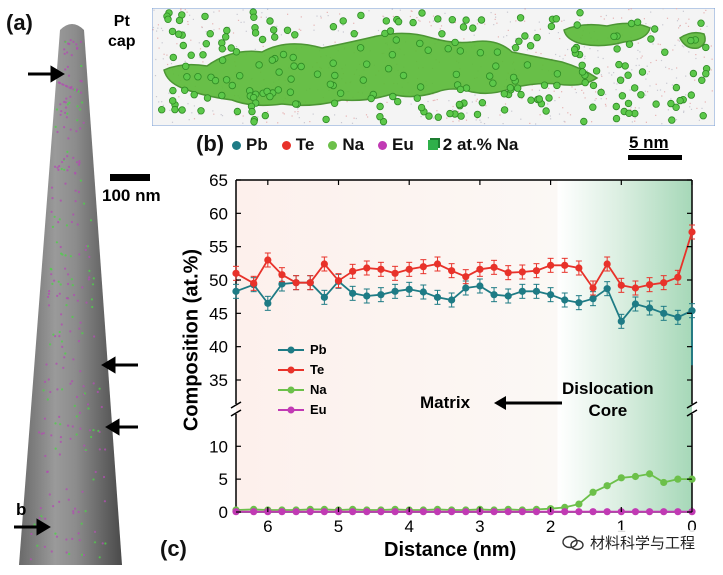 The width and height of the screenshot is (723, 575). I want to click on na-marker-icon, so click(333, 145).